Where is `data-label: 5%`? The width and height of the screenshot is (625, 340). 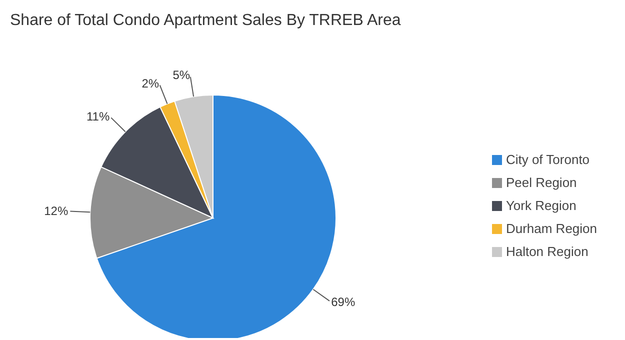
data-label: 5% is located at coordinates (181, 75).